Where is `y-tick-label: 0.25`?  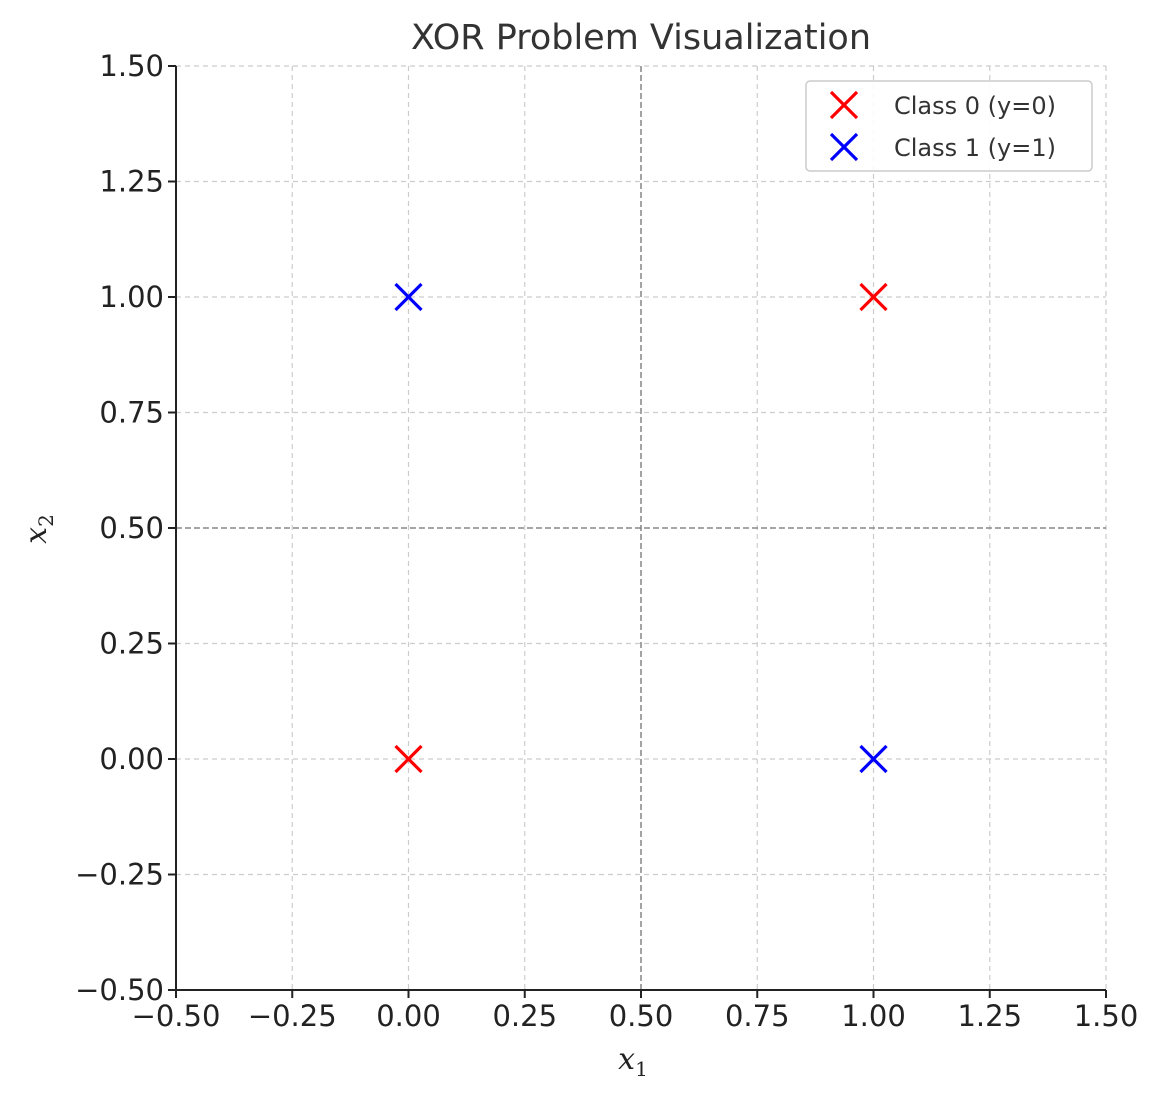 y-tick-label: 0.25 is located at coordinates (131, 644).